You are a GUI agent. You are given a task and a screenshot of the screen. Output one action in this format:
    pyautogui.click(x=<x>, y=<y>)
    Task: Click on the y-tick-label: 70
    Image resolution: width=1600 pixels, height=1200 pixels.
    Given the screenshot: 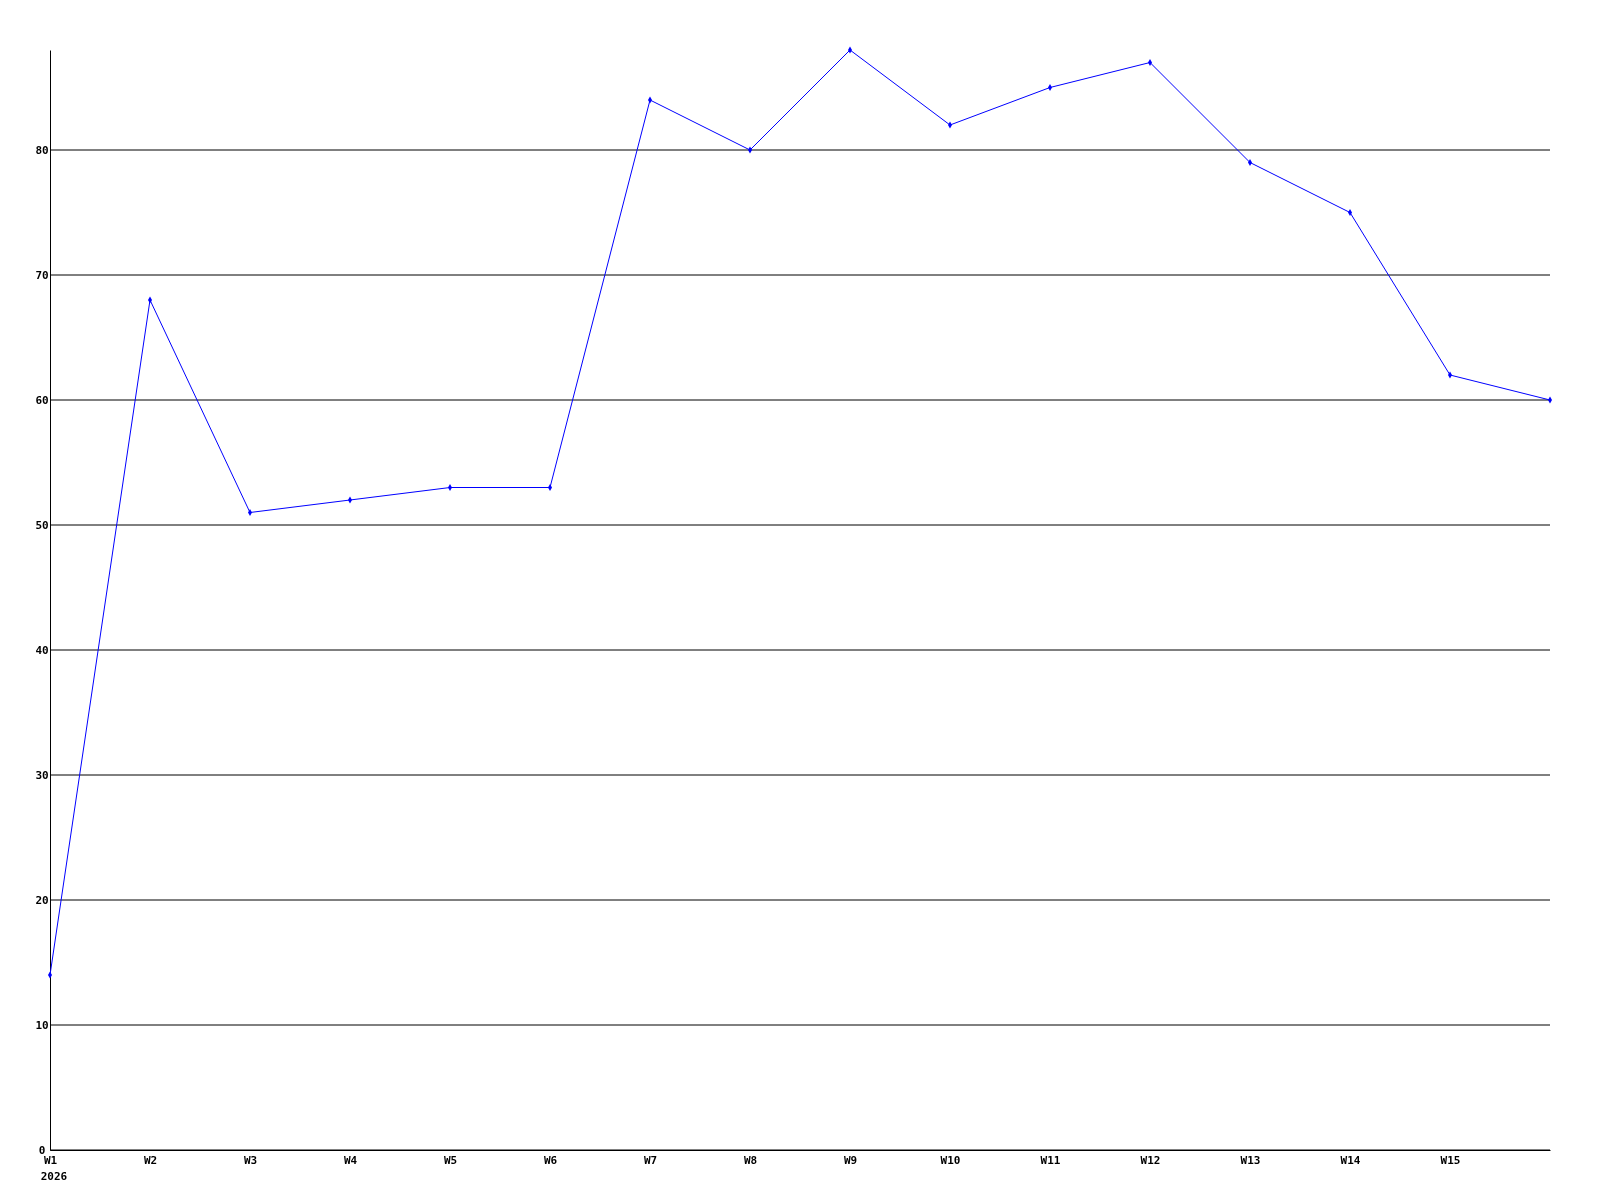 What is the action you would take?
    pyautogui.click(x=42, y=276)
    